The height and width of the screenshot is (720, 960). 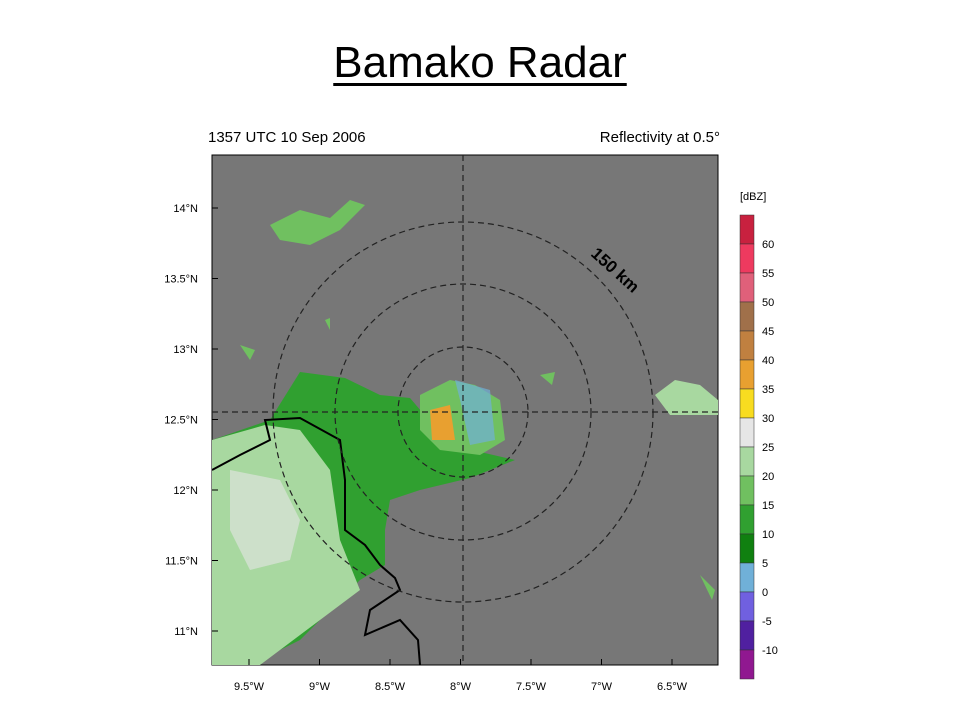 What do you see at coordinates (768, 332) in the screenshot?
I see `colorbar-label: 45` at bounding box center [768, 332].